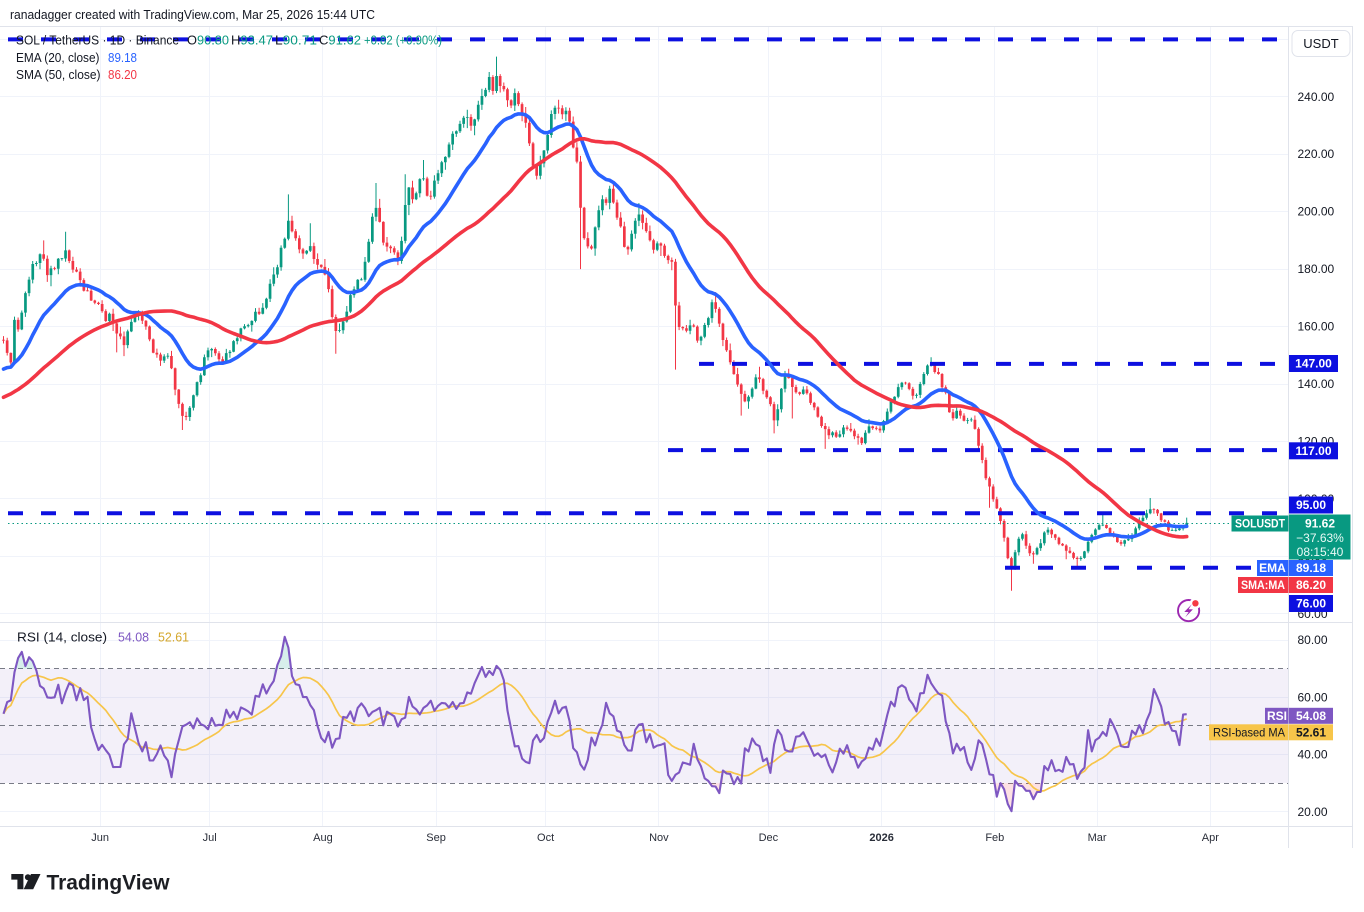 The image size is (1364, 912). I want to click on svg-text: 20.00, so click(1313, 812).